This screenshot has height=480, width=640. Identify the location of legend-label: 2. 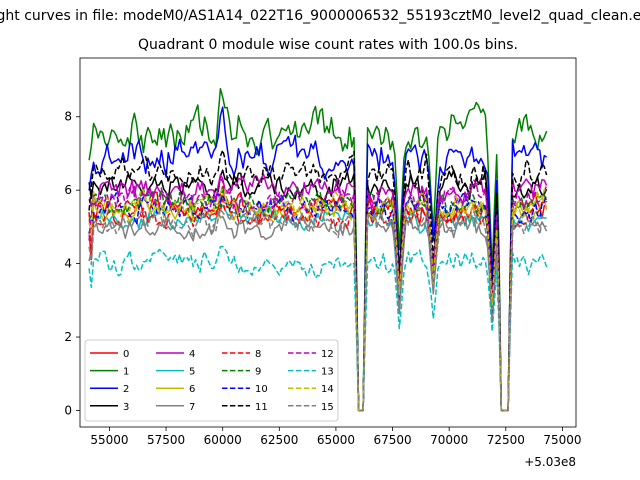
(126, 389).